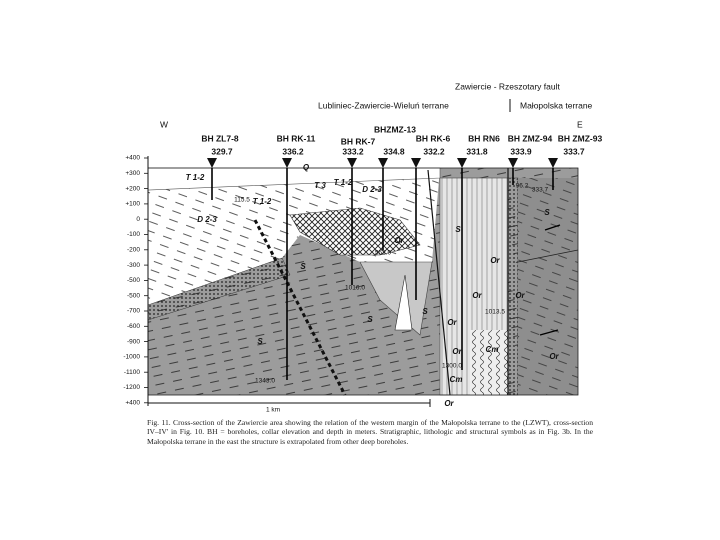  I want to click on unit-label: Q, so click(306, 167).